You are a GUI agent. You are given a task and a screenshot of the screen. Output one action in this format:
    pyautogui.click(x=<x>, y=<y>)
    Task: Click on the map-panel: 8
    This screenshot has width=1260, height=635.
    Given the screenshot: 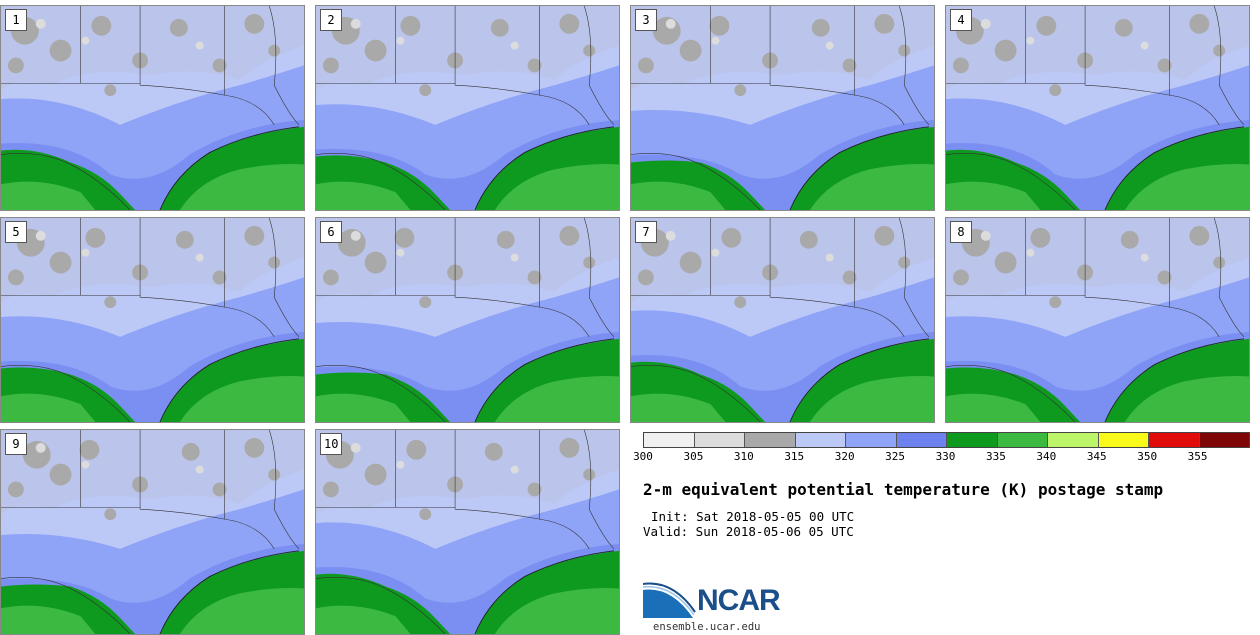 What is the action you would take?
    pyautogui.click(x=1097, y=320)
    